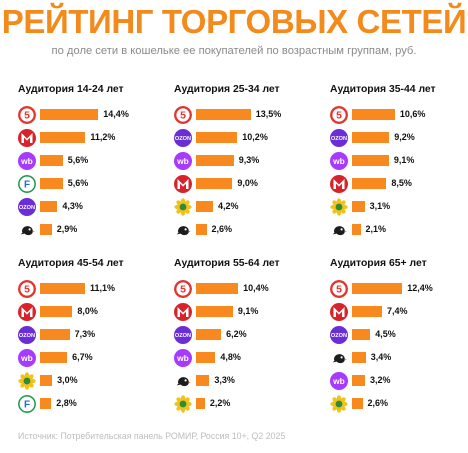 Image resolution: width=468 pixels, height=453 pixels. What do you see at coordinates (420, 288) in the screenshot?
I see `data-label: 12,4%` at bounding box center [420, 288].